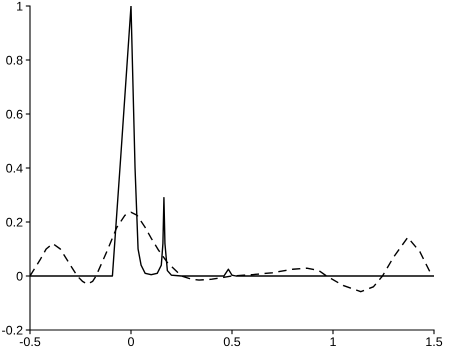 The width and height of the screenshot is (449, 350). I want to click on y-tick-label: 1, so click(19, 6).